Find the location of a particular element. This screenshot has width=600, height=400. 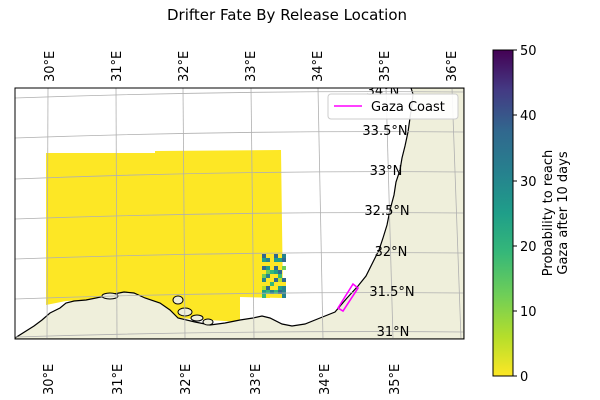

bottom-lon-labels: 30°E 31°E 32°E 33°E 34°E 35°E is located at coordinates (222, 379).